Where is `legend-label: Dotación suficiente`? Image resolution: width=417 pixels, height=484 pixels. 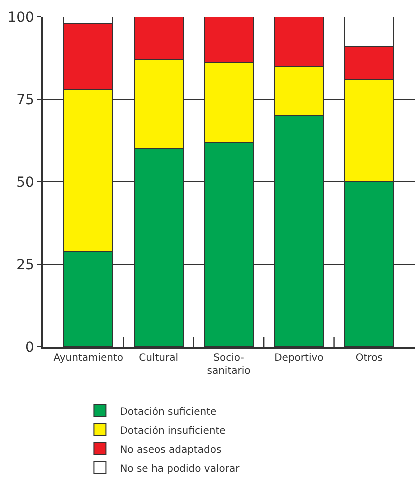 legend-label: Dotación suficiente is located at coordinates (168, 412).